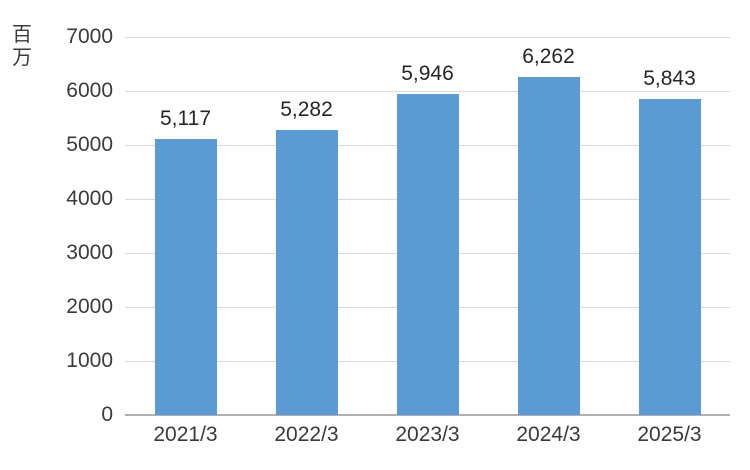 This screenshot has width=750, height=470. Describe the element at coordinates (548, 56) in the screenshot. I see `bar-value-label: 6,262` at that location.